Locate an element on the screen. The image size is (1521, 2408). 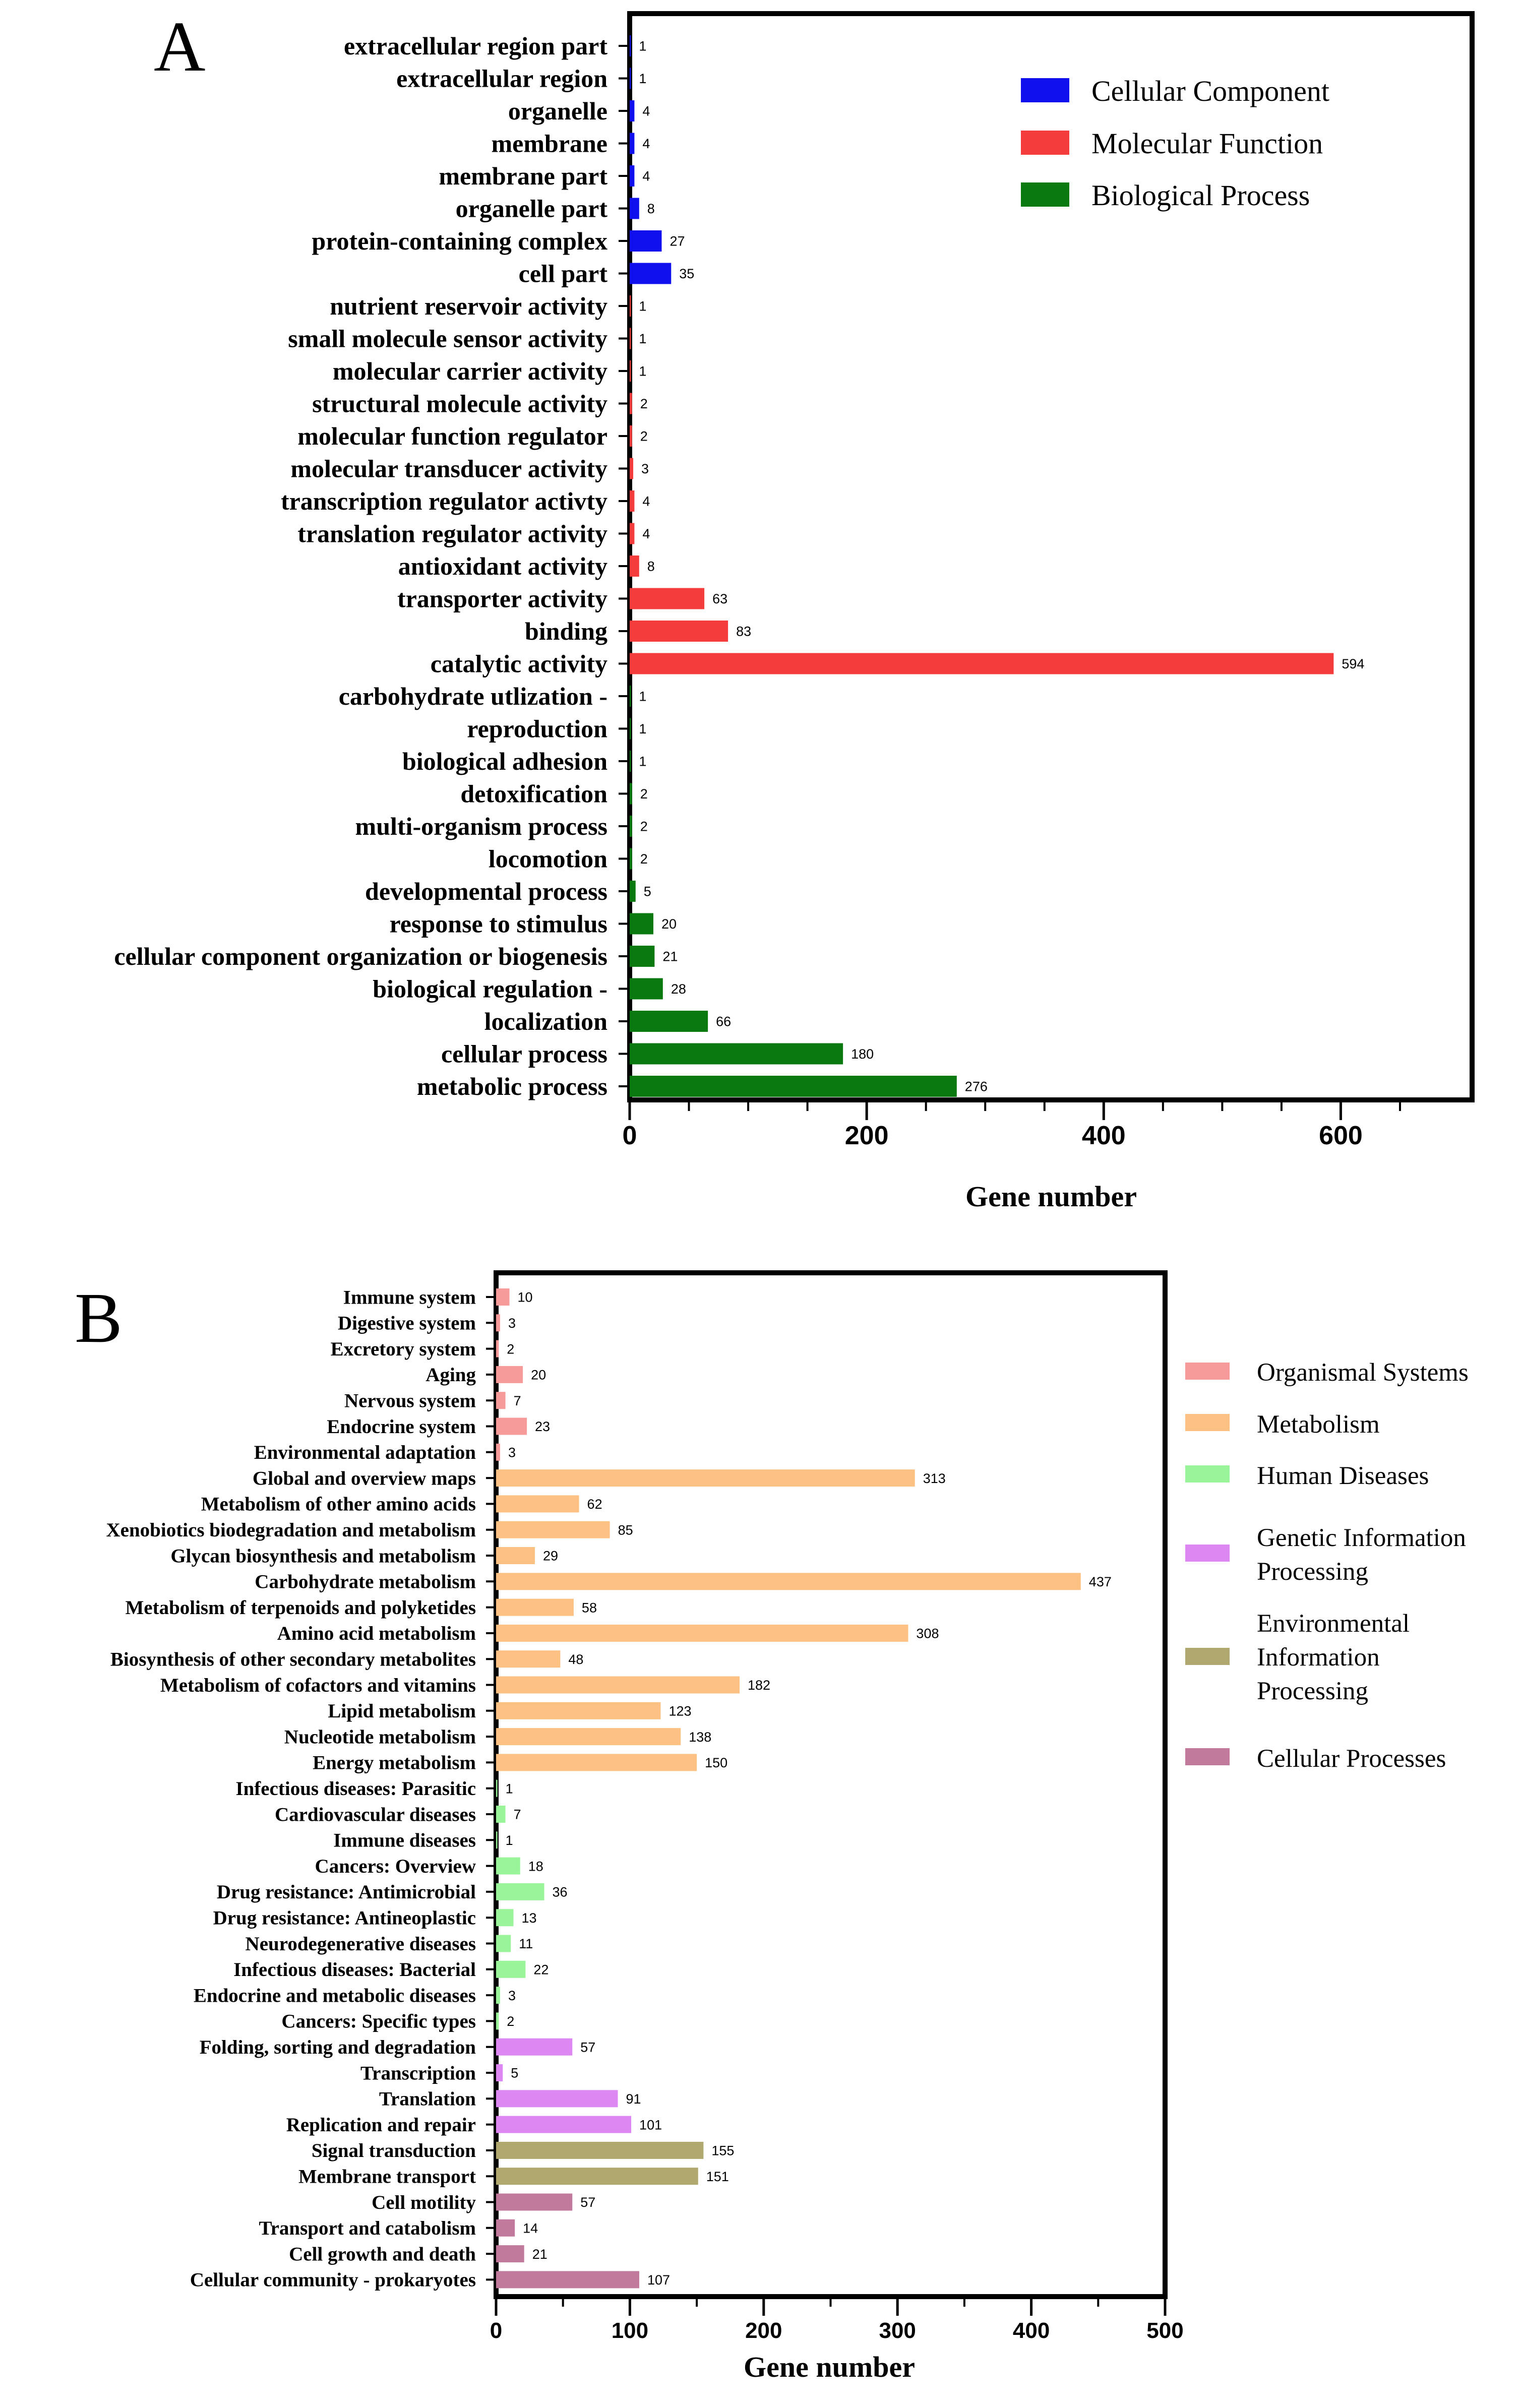
chart-1-value-label: 155 is located at coordinates (722, 2150).